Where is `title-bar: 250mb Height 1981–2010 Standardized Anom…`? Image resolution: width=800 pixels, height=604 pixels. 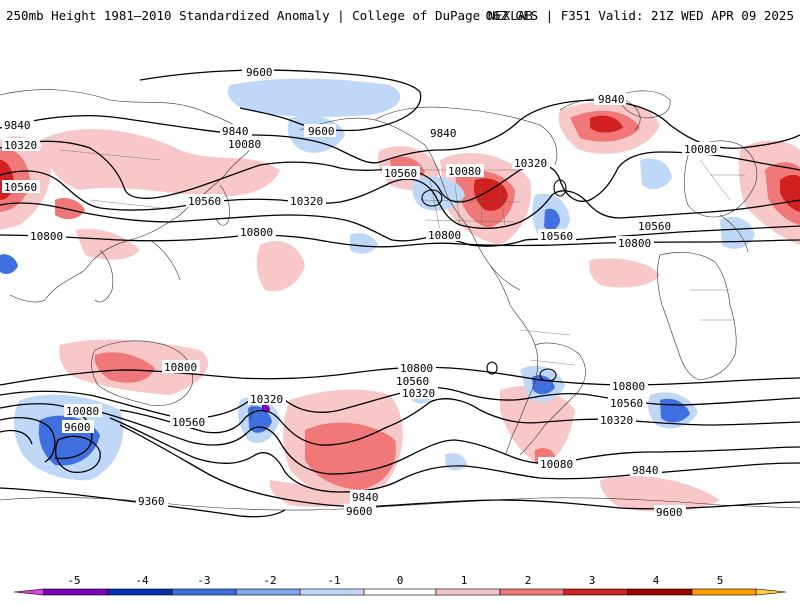 title-bar: 250mb Height 1981–2010 Standardized Anom… is located at coordinates (400, 18).